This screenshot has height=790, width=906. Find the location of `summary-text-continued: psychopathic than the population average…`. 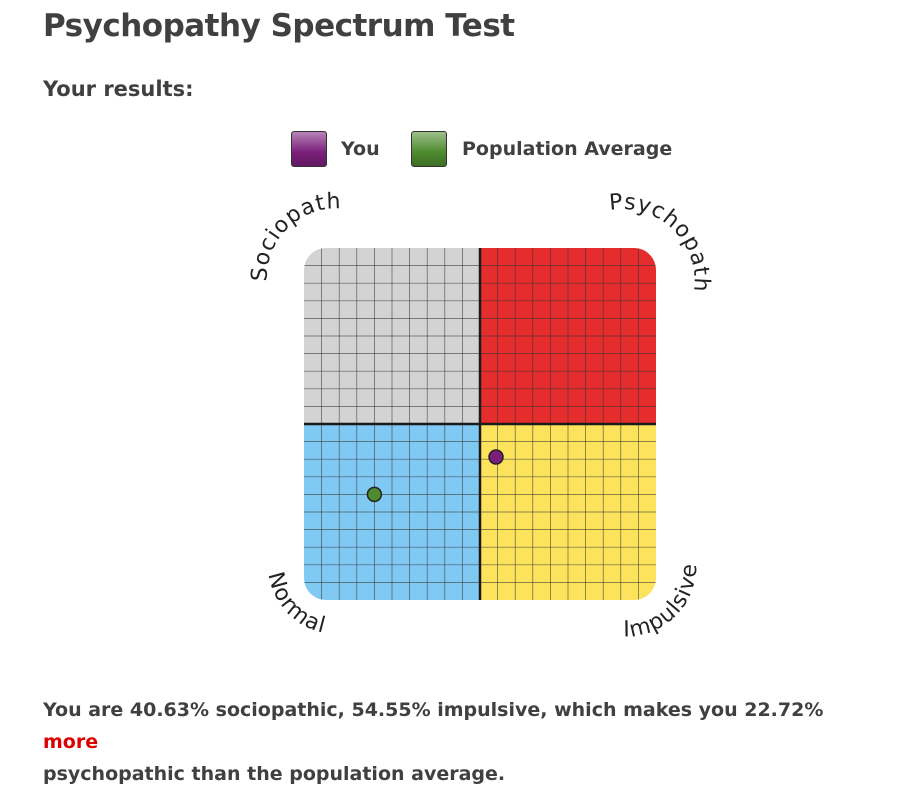

summary-text-continued: psychopathic than the population average… is located at coordinates (274, 774).